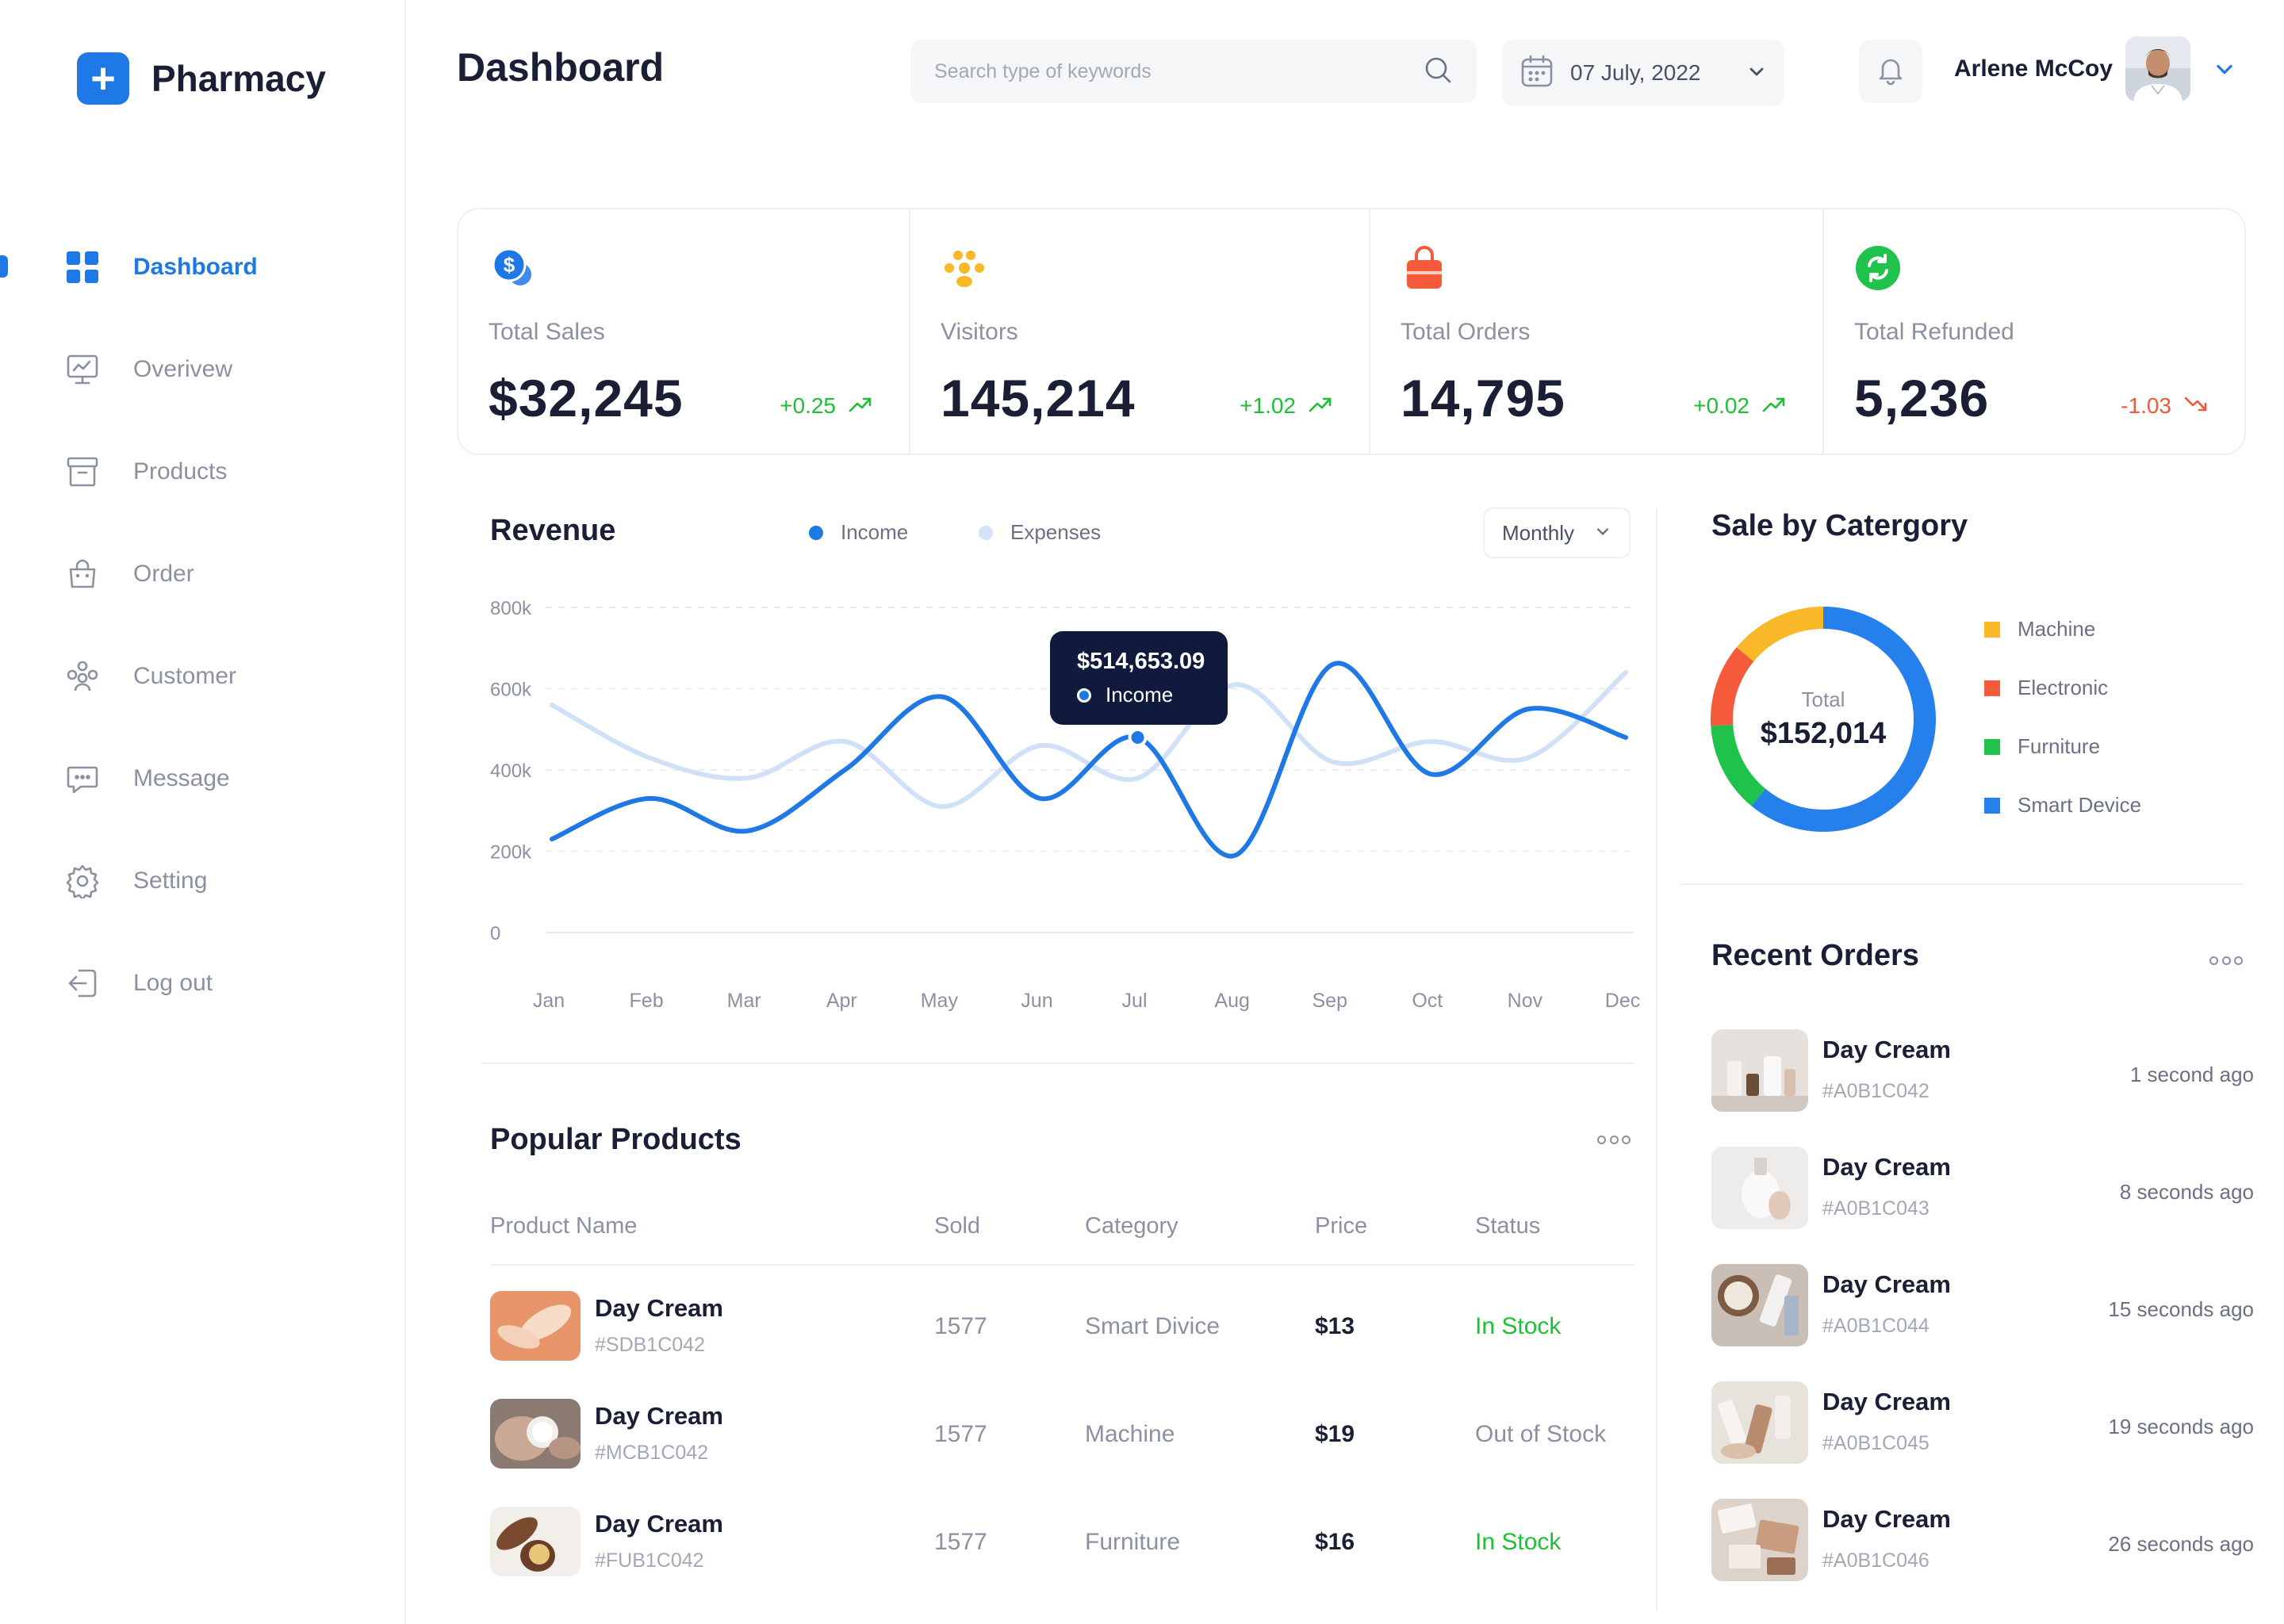  I want to click on order-code: #A0B1C044, so click(1876, 1326).